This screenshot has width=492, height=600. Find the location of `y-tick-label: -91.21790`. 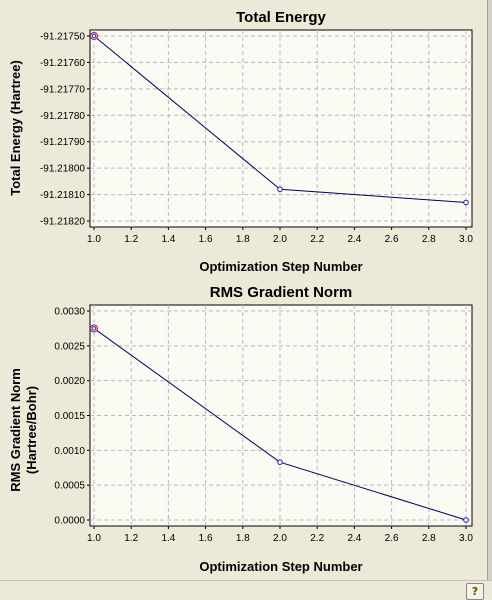

y-tick-label: -91.21790 is located at coordinates (62, 142).